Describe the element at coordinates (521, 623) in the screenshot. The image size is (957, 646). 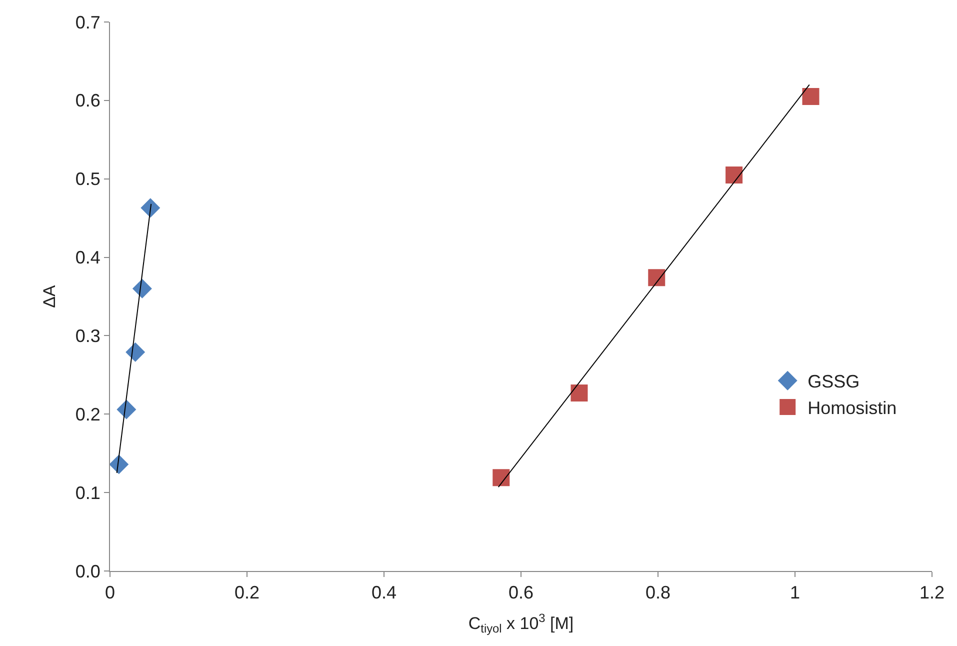
I see `x-axis-title: C$_{tiyol}$ x 10$^{3}$ [M]` at that location.